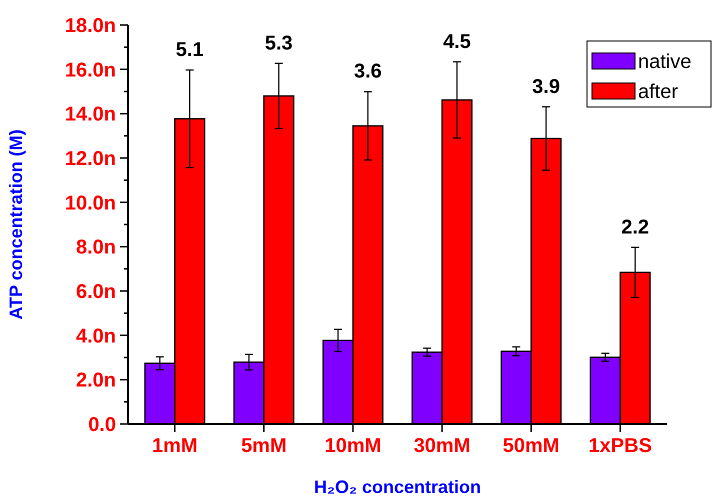  Describe the element at coordinates (90, 70) in the screenshot. I see `y-tick-label: 16.0n` at that location.